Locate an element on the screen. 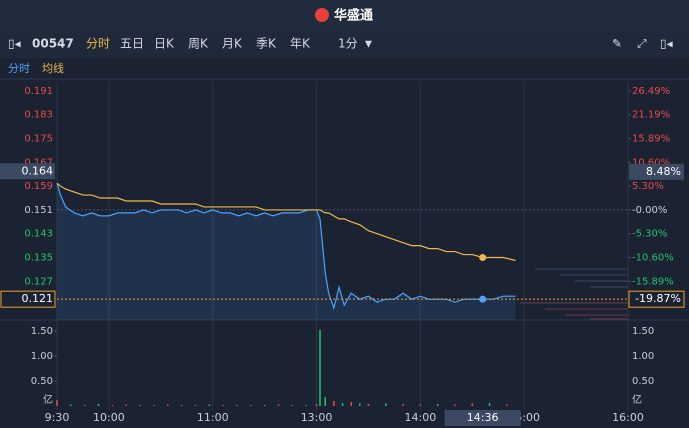  tabs: 分时 五日 日K 周K 月K 季K 年K is located at coordinates (198, 44).